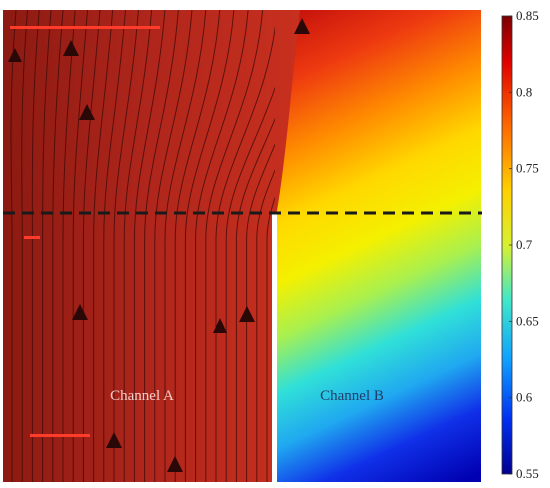 This screenshot has width=550, height=488. I want to click on colorbar-tick-label: 0.6, so click(524, 397).